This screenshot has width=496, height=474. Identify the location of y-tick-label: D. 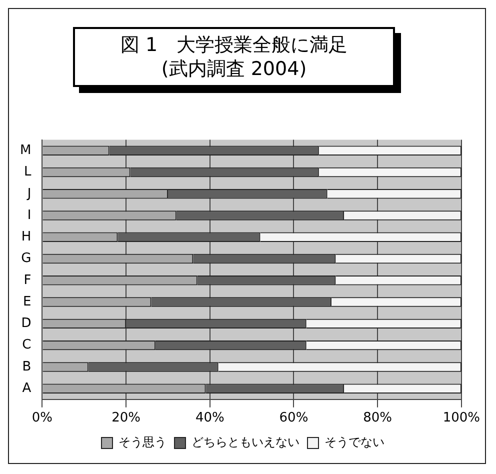
(26, 324).